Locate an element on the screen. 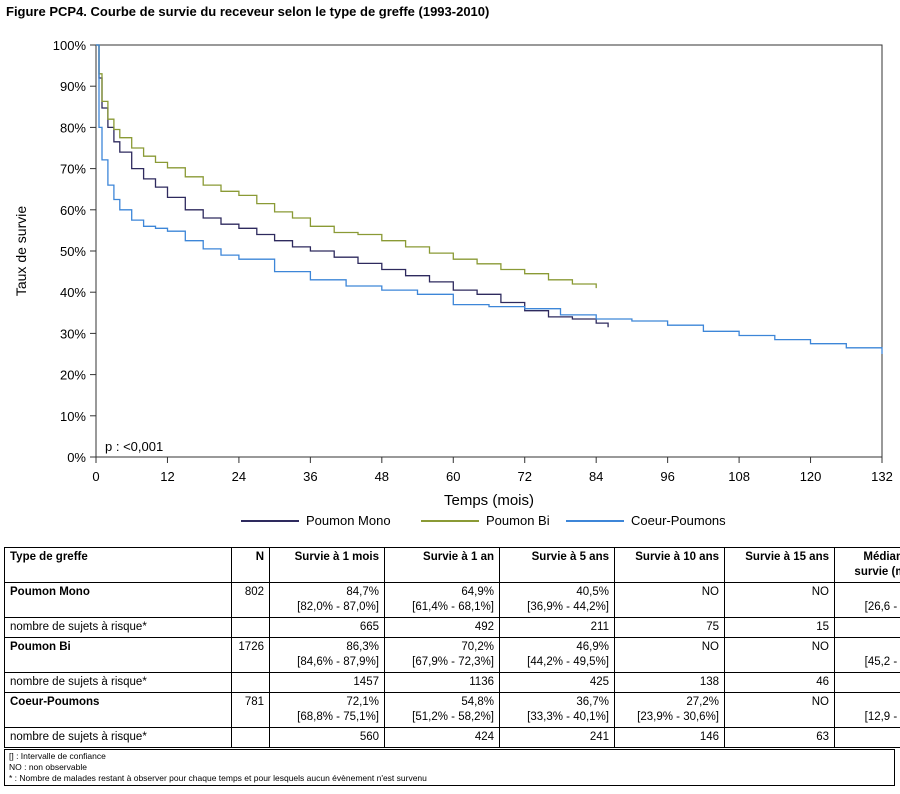  confidence-interval: [23,9% - 30,6%] is located at coordinates (678, 717).